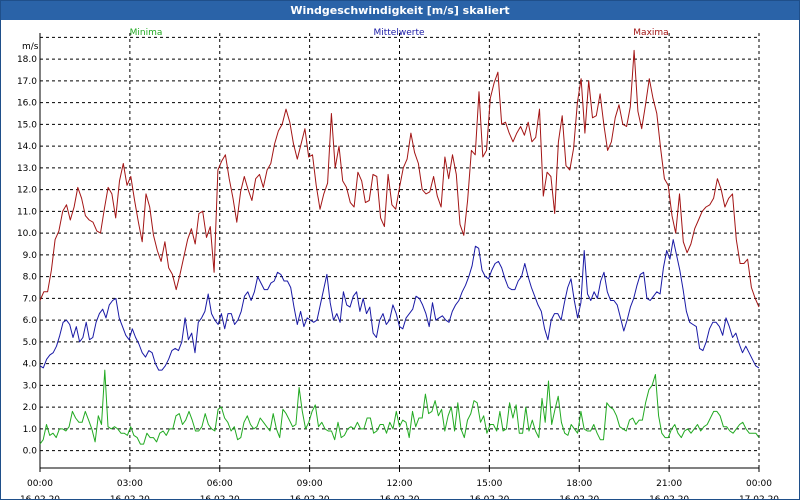 Image resolution: width=800 pixels, height=500 pixels. I want to click on y-tick-label: 14.0, so click(27, 147).